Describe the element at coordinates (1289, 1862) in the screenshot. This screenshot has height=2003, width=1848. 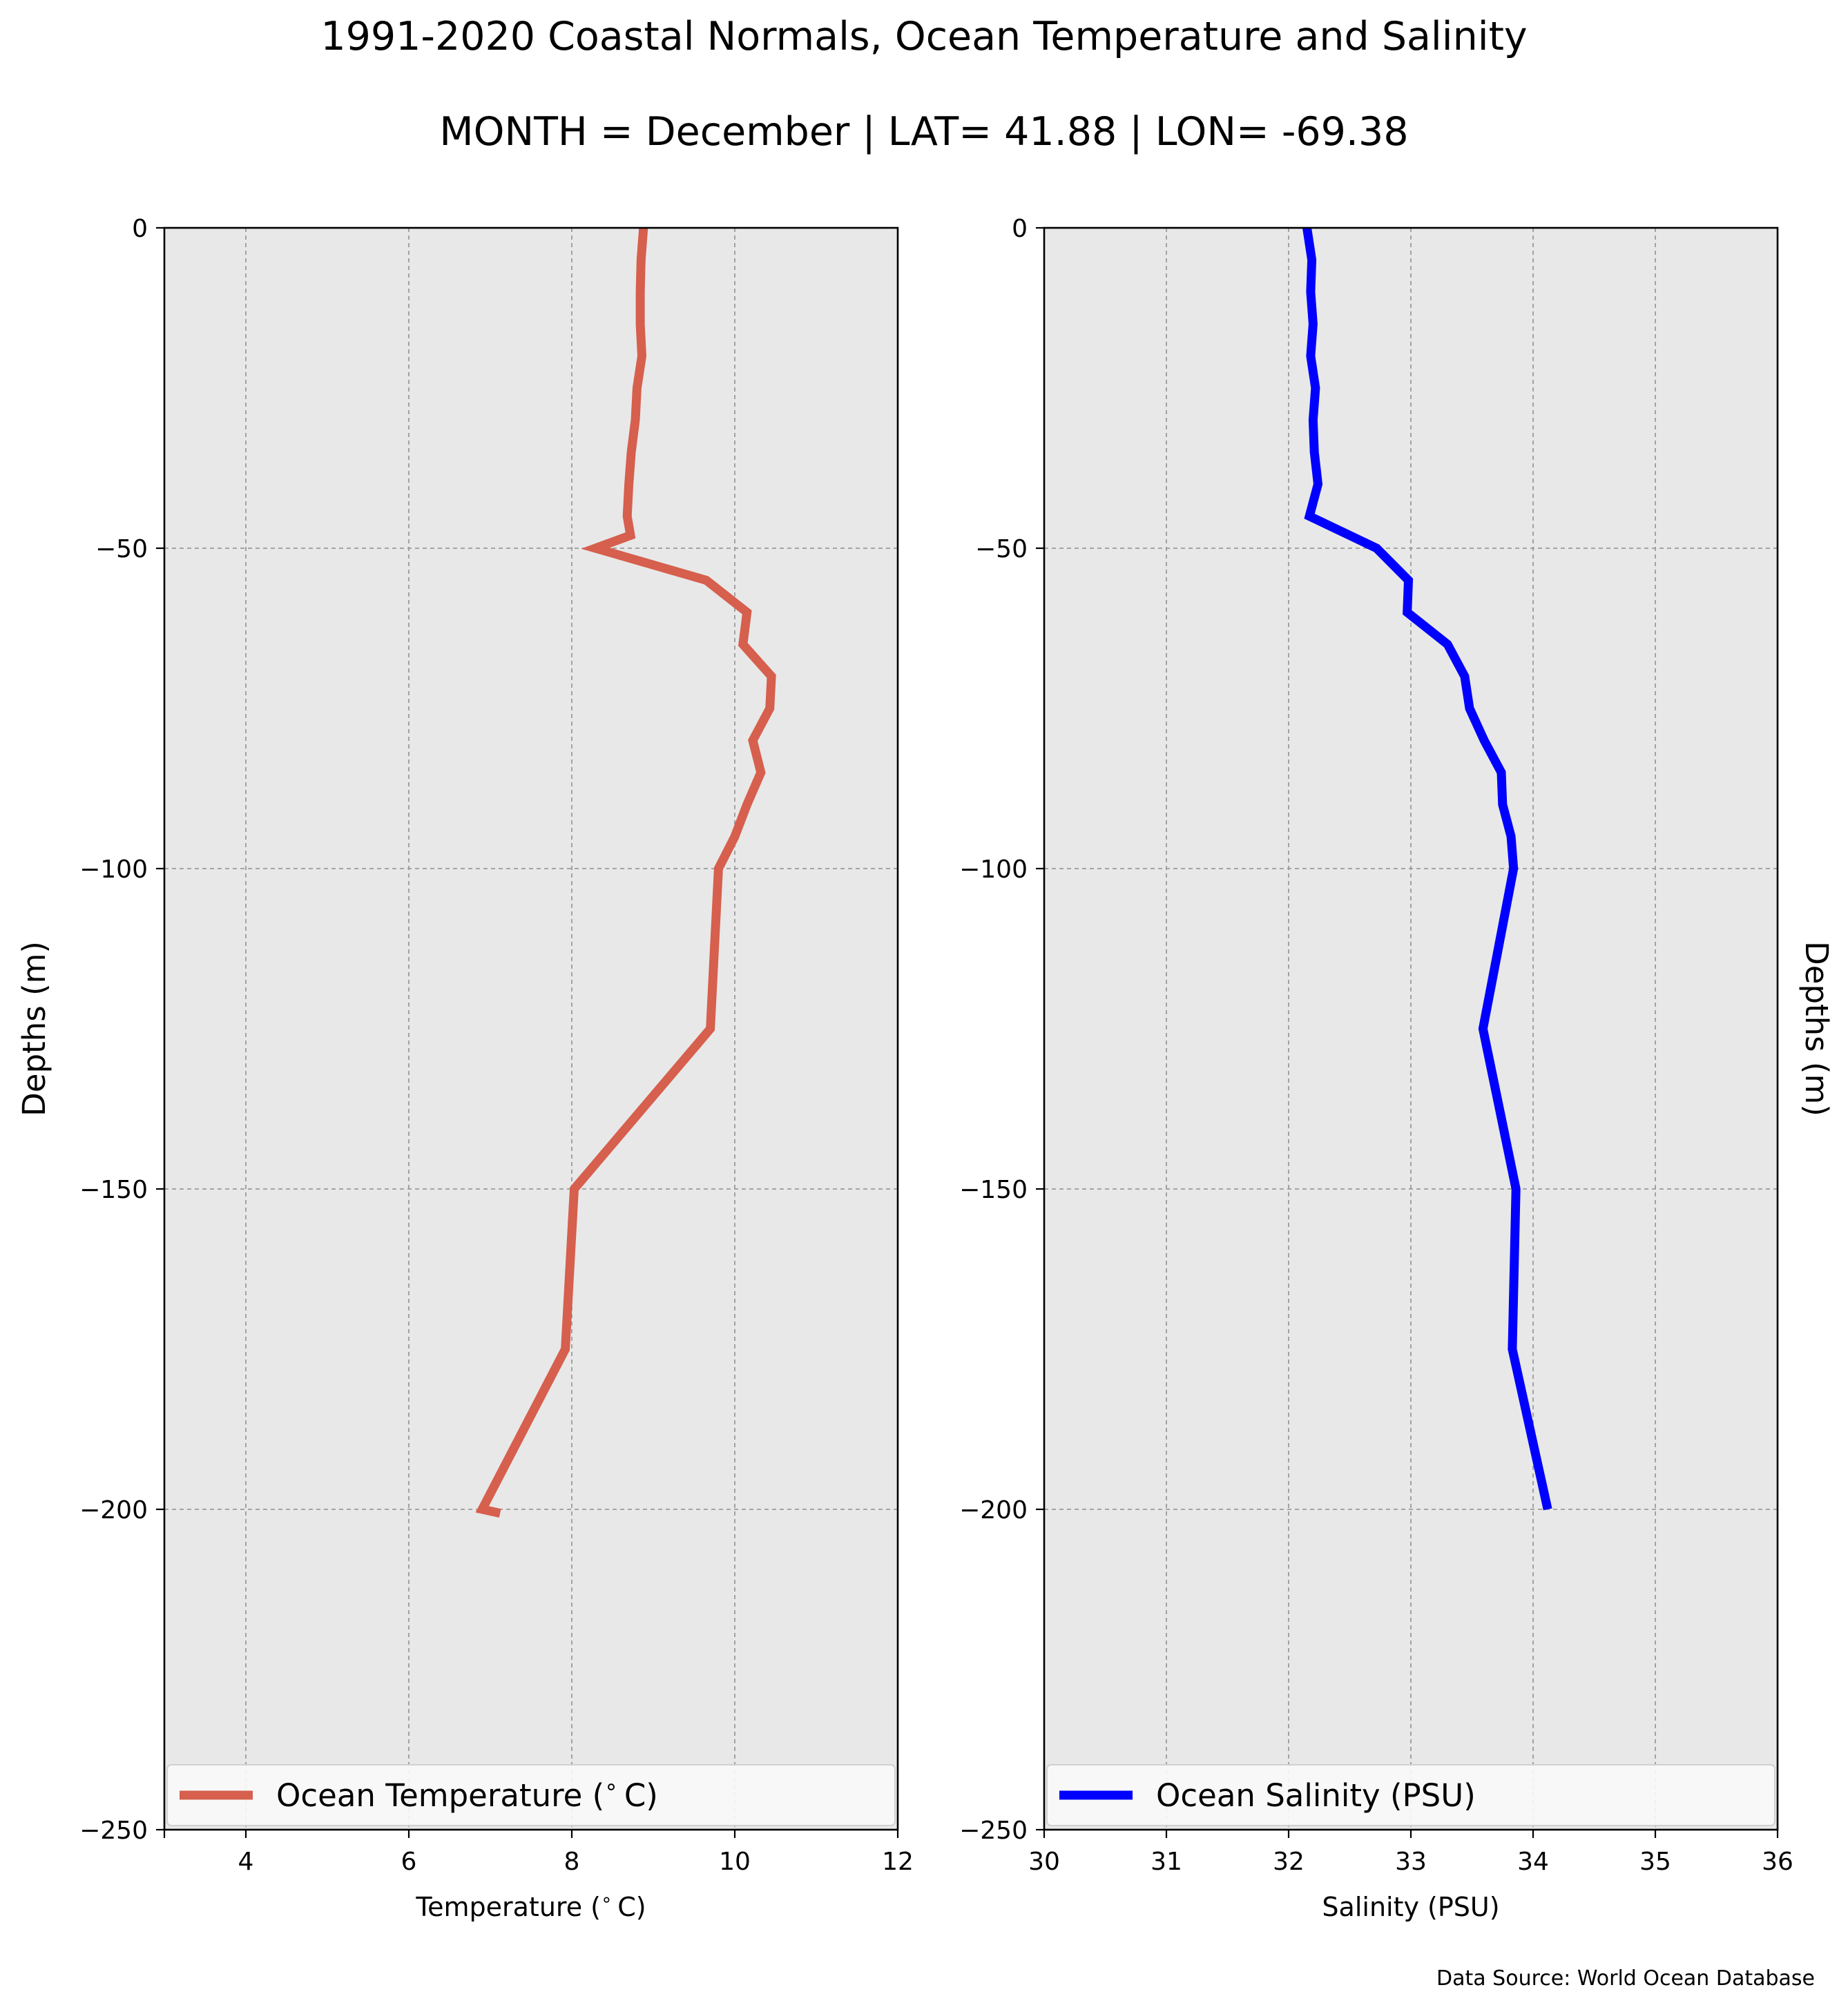
I see `x-tick-label: 32` at that location.